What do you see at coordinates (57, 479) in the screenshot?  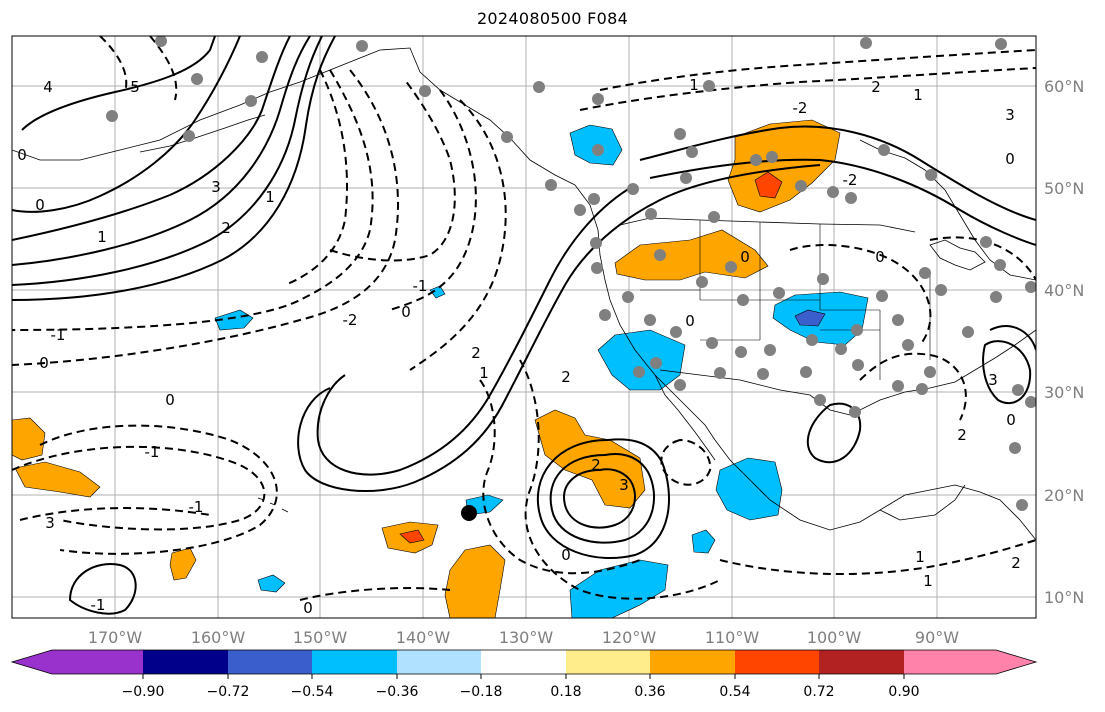 I see `orange-region-west2` at bounding box center [57, 479].